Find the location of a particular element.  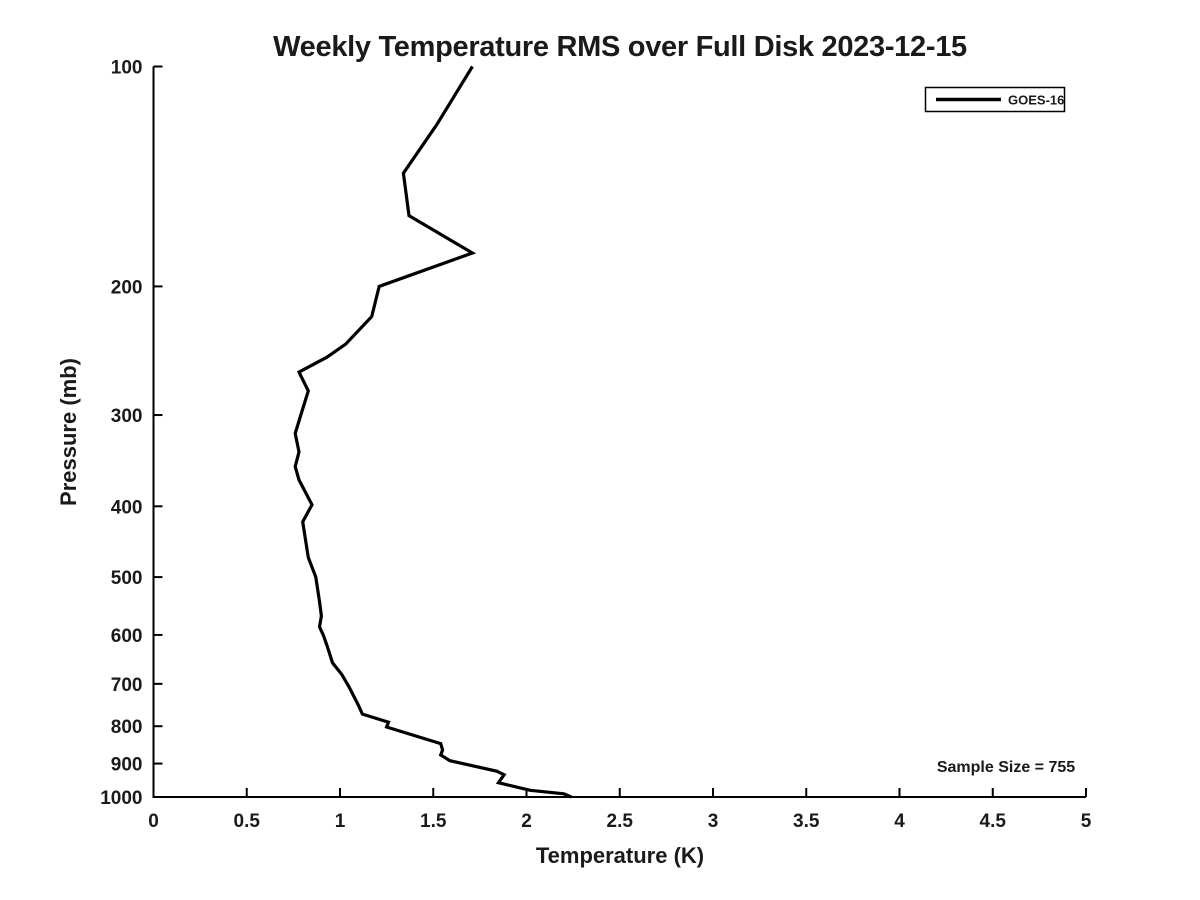

x-tick-label: 2.5 is located at coordinates (620, 821).